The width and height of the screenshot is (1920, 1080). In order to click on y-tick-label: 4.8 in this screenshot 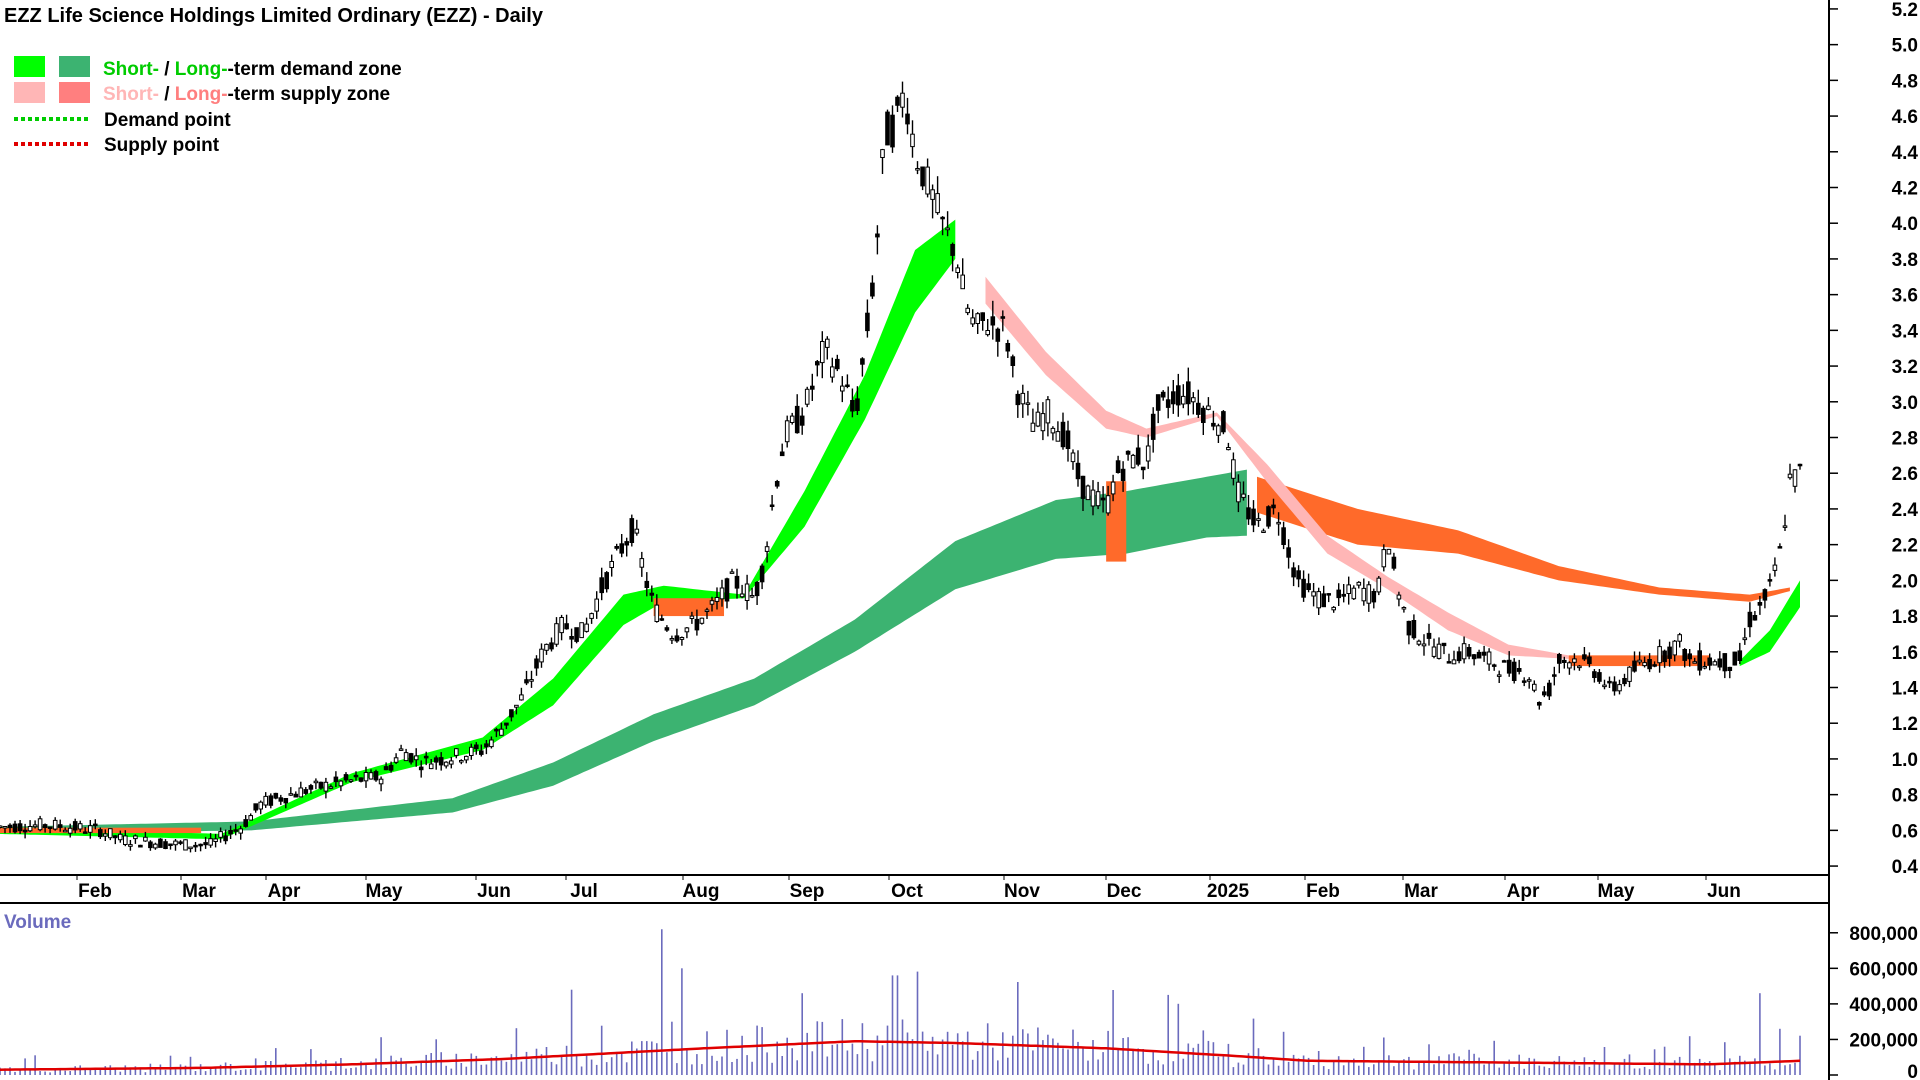, I will do `click(1905, 81)`.